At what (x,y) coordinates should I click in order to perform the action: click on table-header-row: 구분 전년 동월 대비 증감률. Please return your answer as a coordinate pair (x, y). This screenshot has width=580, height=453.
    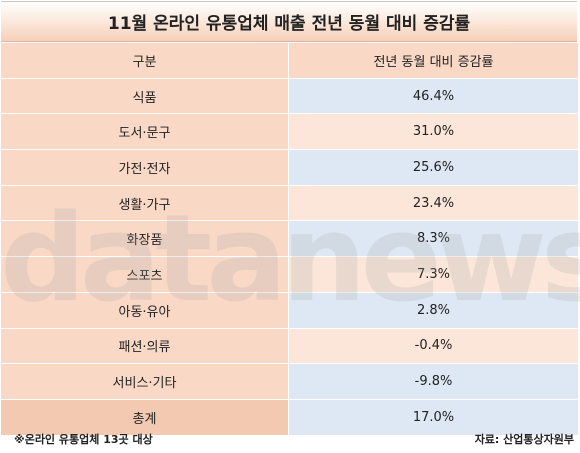
    Looking at the image, I should click on (289, 61).